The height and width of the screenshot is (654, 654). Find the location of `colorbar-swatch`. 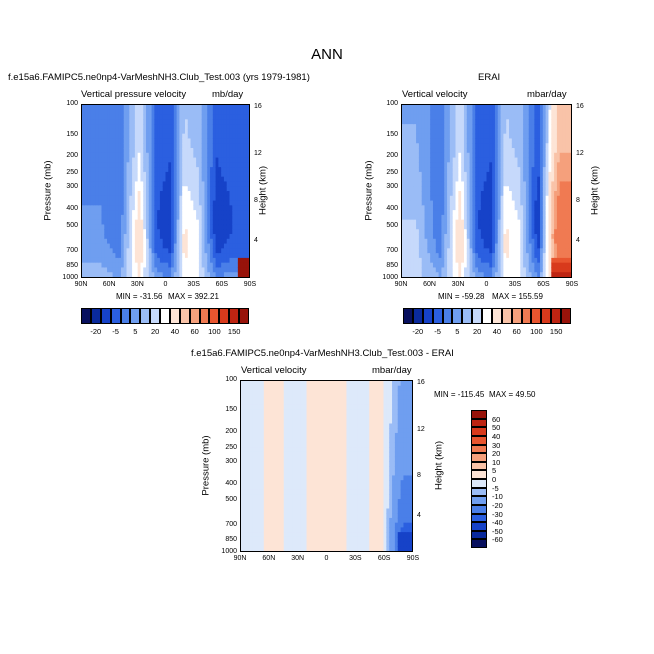

colorbar-swatch is located at coordinates (86, 316).